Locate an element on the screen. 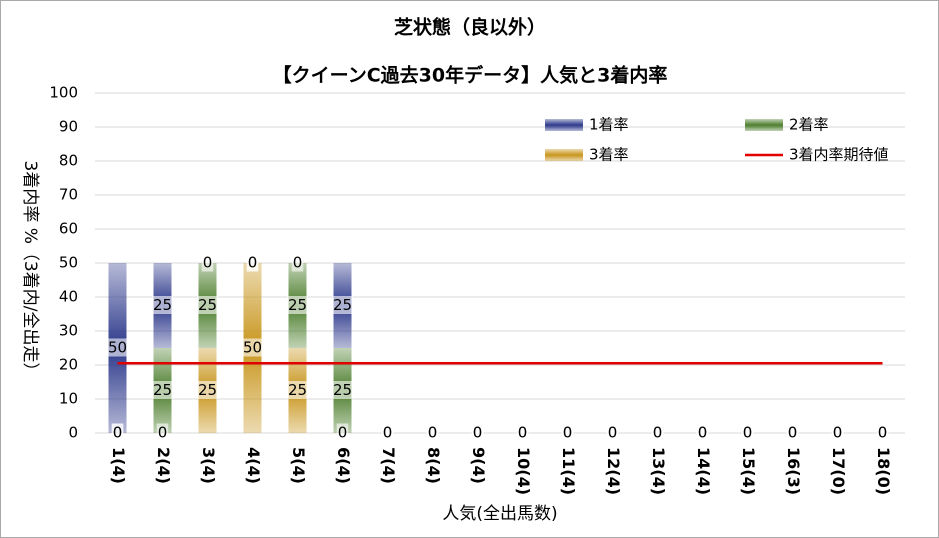 This screenshot has width=939, height=538. x-tick-label: 3(4) is located at coordinates (208, 465).